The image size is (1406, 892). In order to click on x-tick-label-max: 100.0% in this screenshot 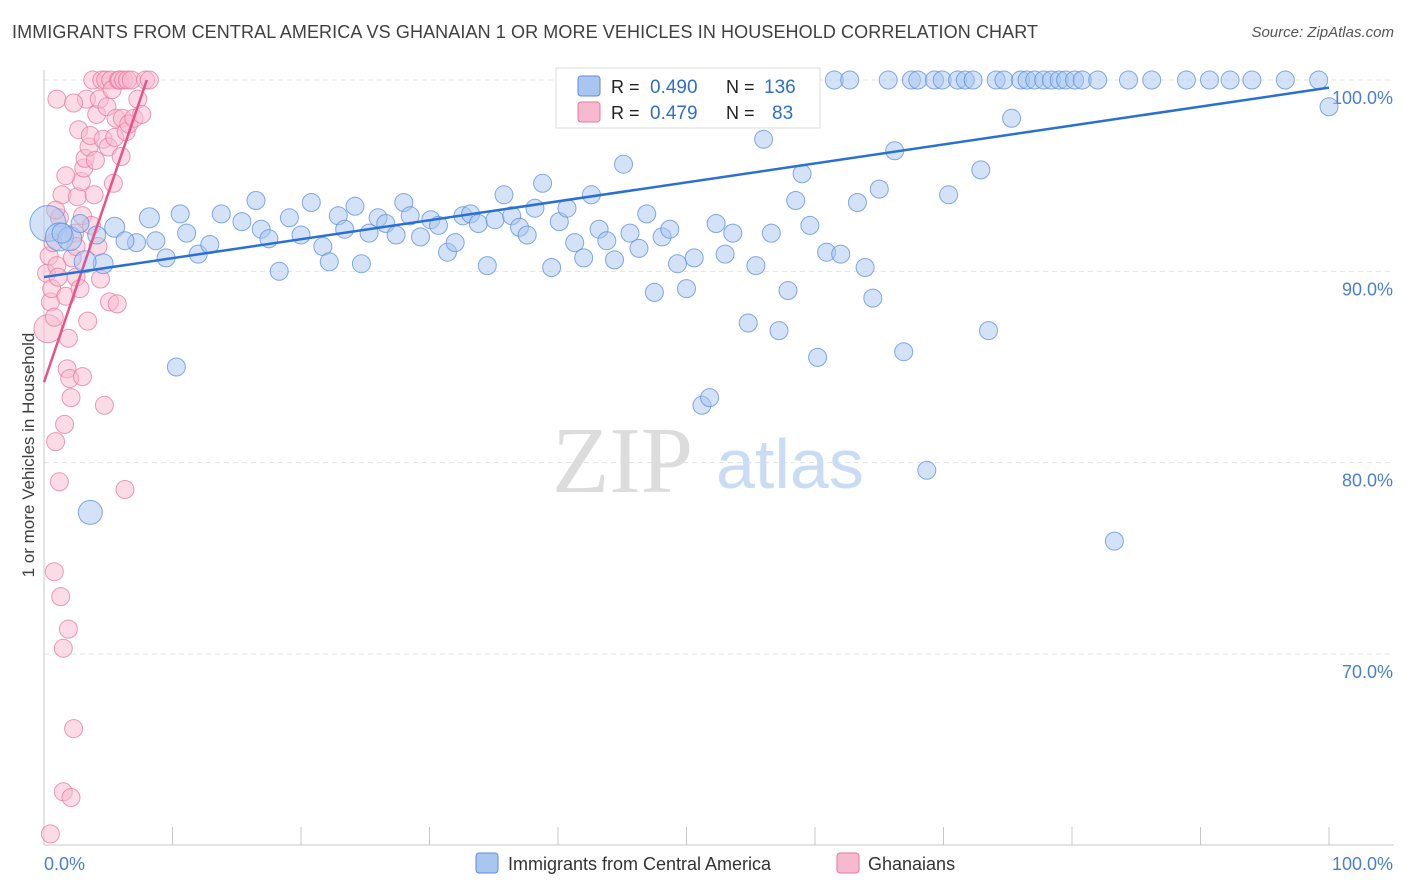, I will do `click(1362, 864)`.